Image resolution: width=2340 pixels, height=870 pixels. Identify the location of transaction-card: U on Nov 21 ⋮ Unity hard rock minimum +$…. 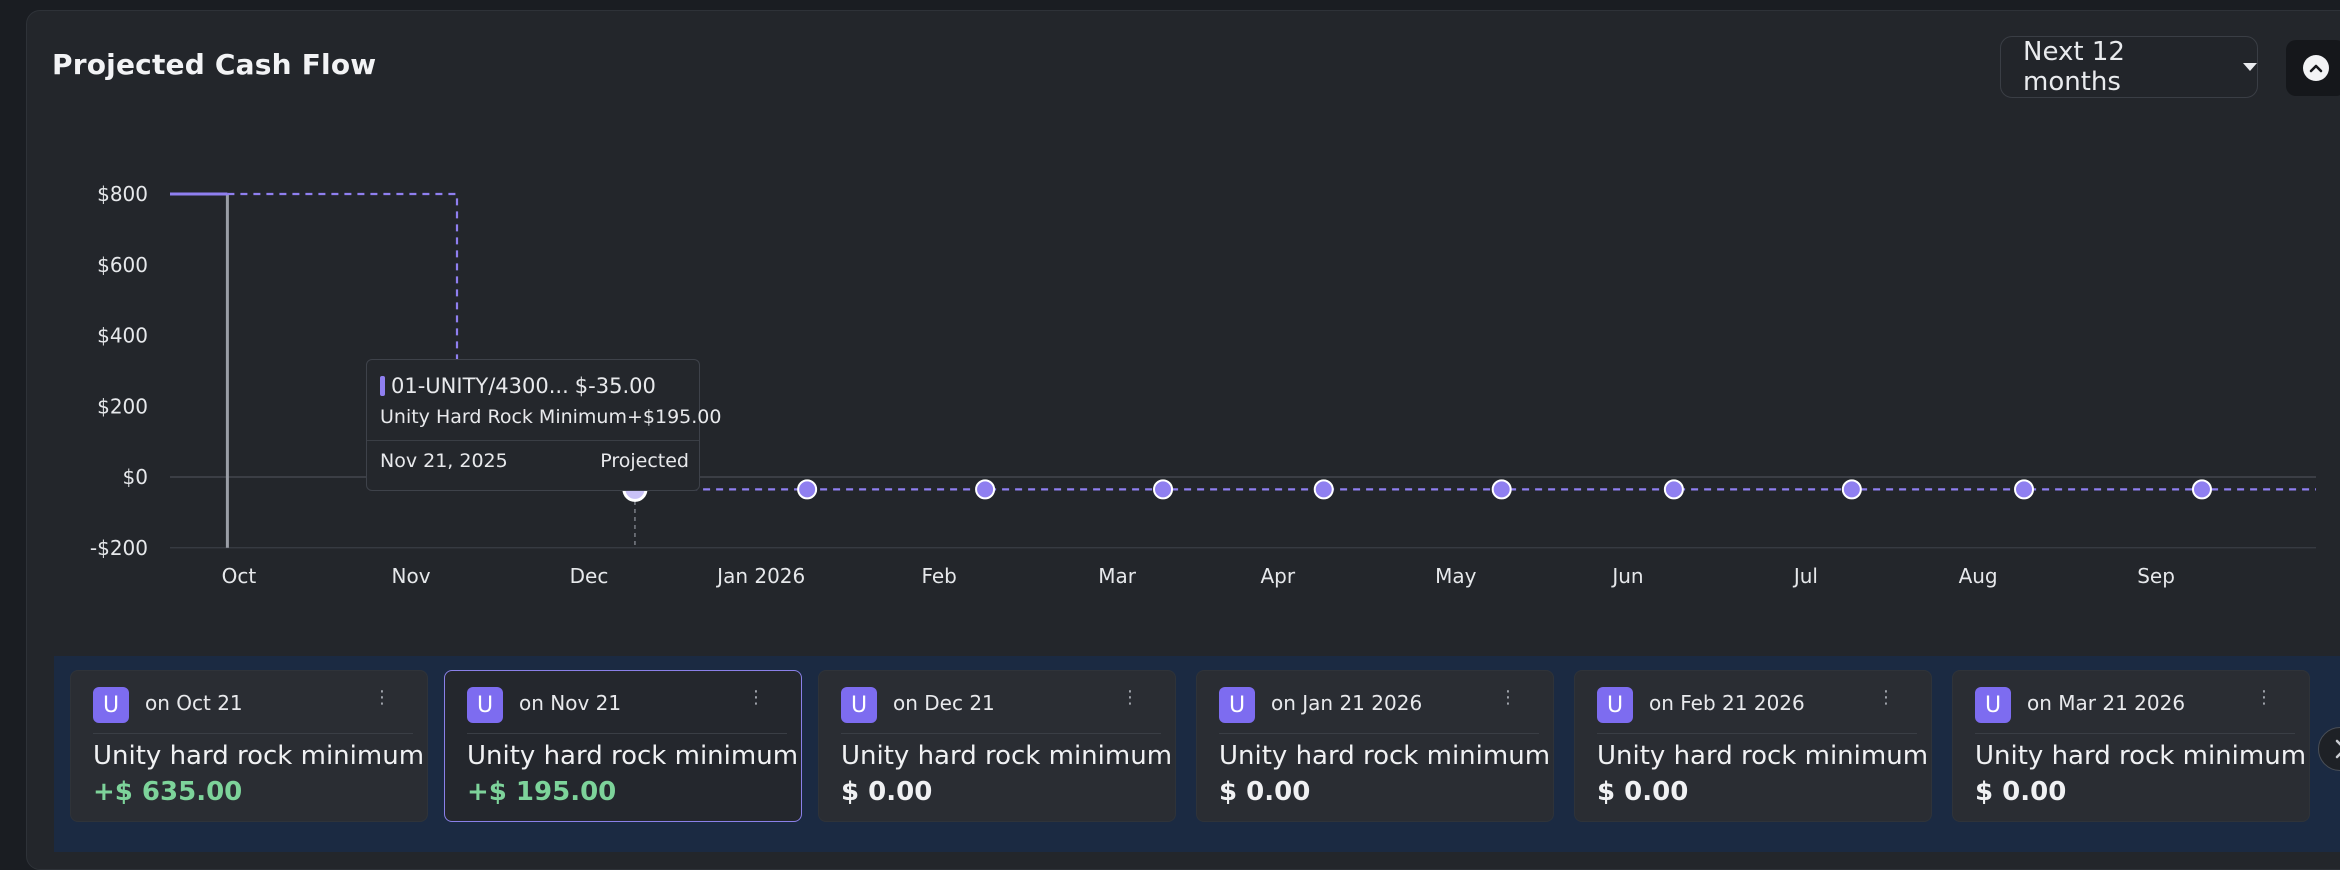
(623, 746).